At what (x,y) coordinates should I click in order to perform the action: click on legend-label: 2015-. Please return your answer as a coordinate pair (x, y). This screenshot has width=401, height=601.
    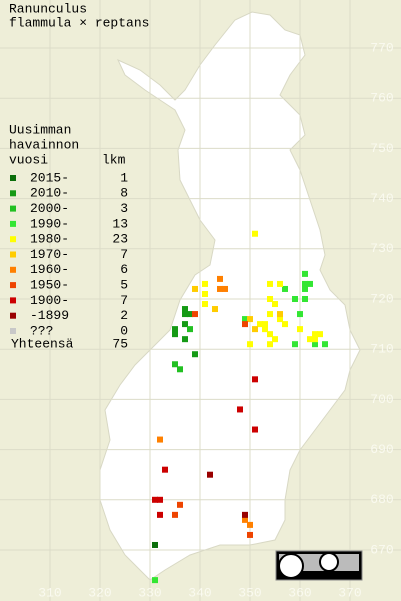
    Looking at the image, I should click on (49, 177).